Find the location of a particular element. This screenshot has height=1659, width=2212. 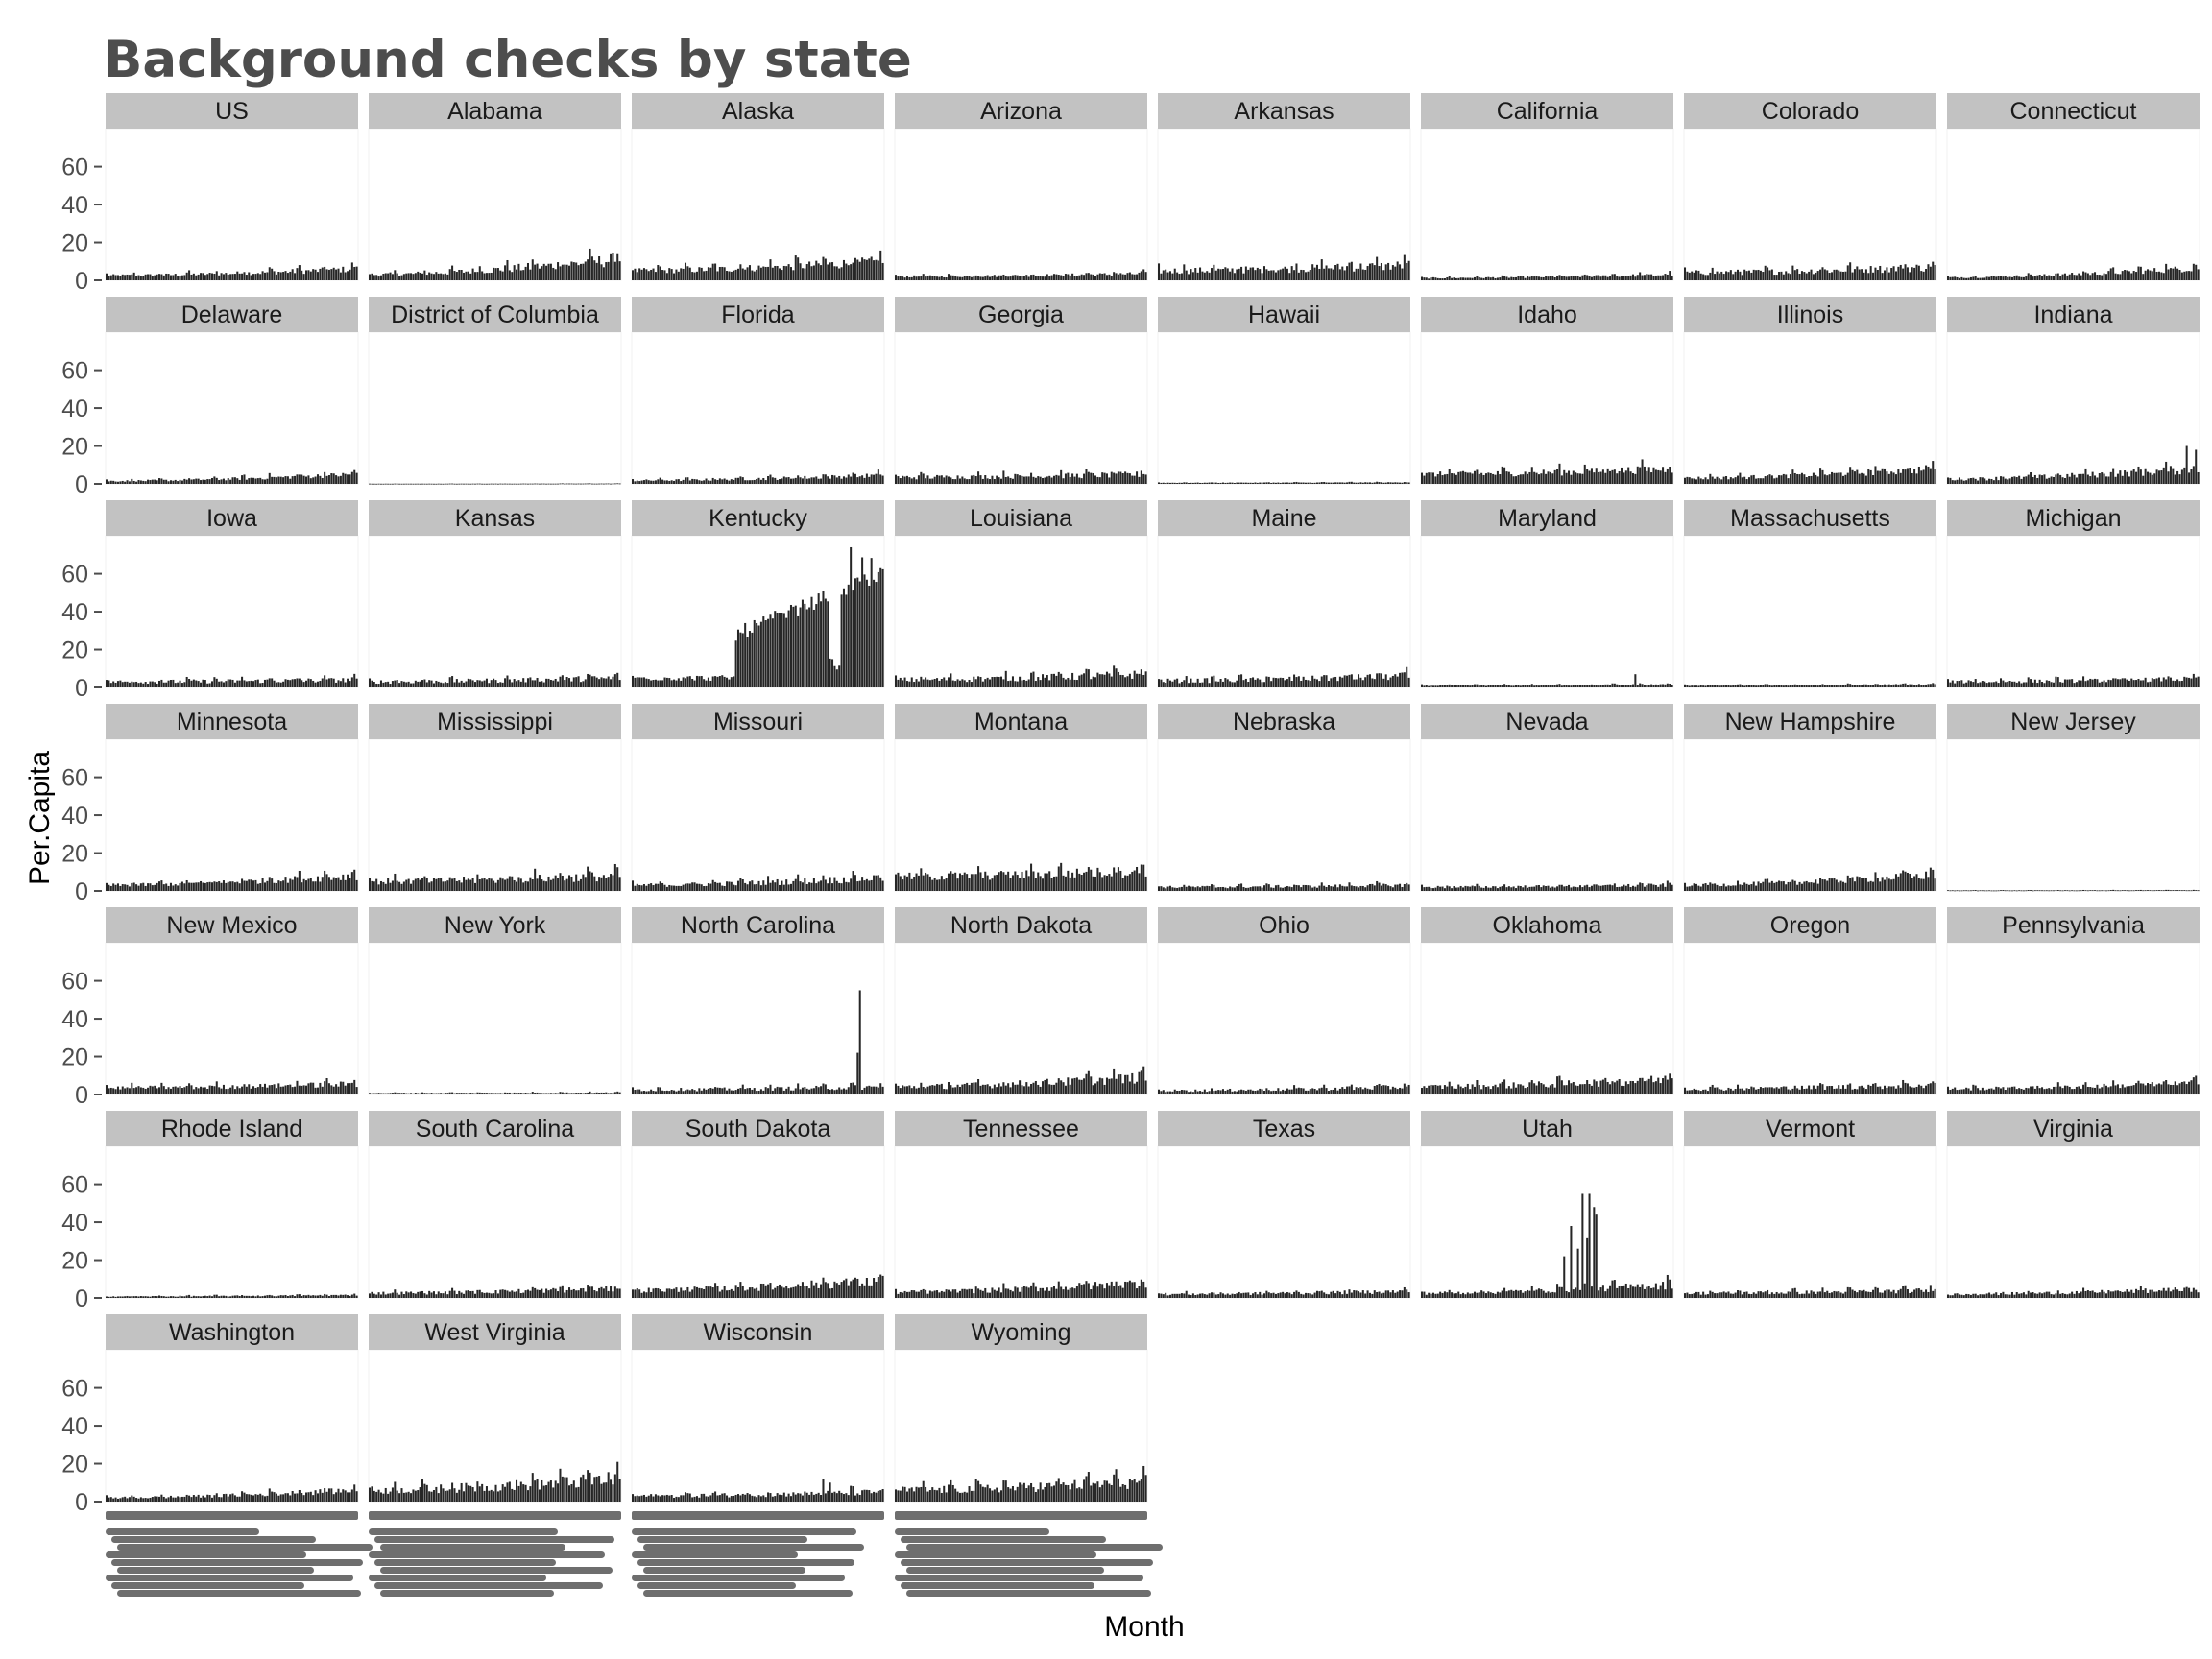

panel-border is located at coordinates (1021, 611).